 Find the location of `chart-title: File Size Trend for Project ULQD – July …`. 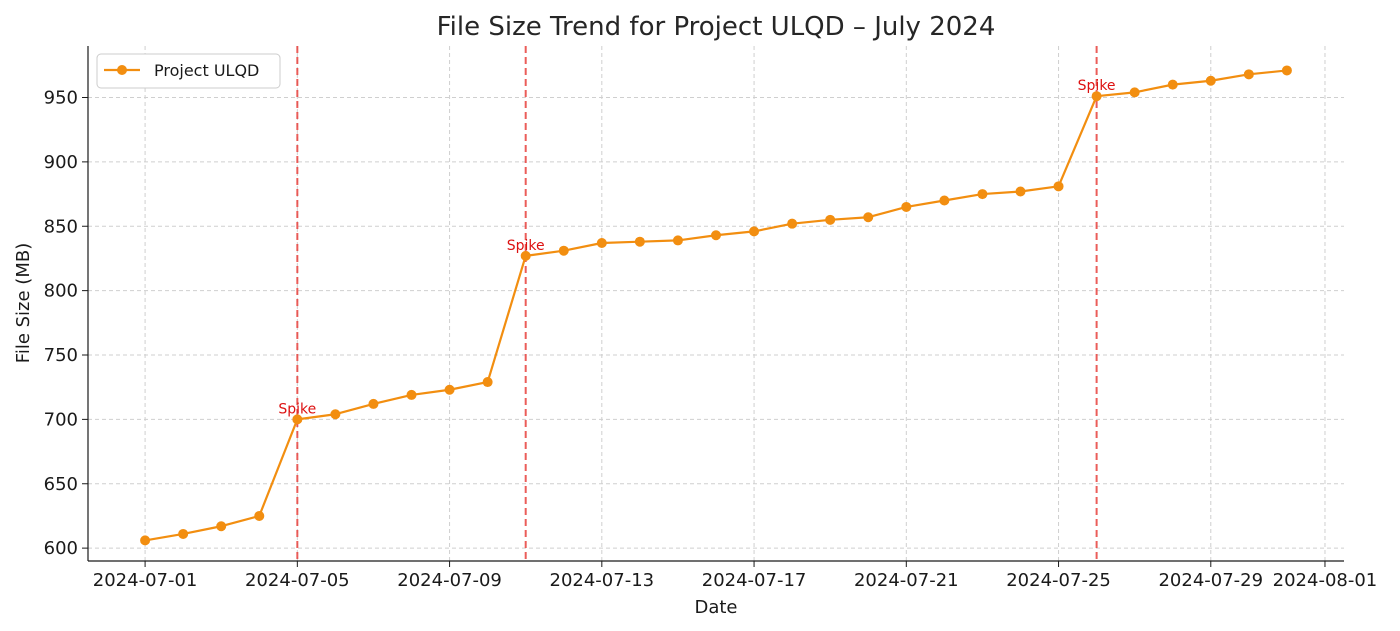

chart-title: File Size Trend for Project ULQD – July … is located at coordinates (716, 27).